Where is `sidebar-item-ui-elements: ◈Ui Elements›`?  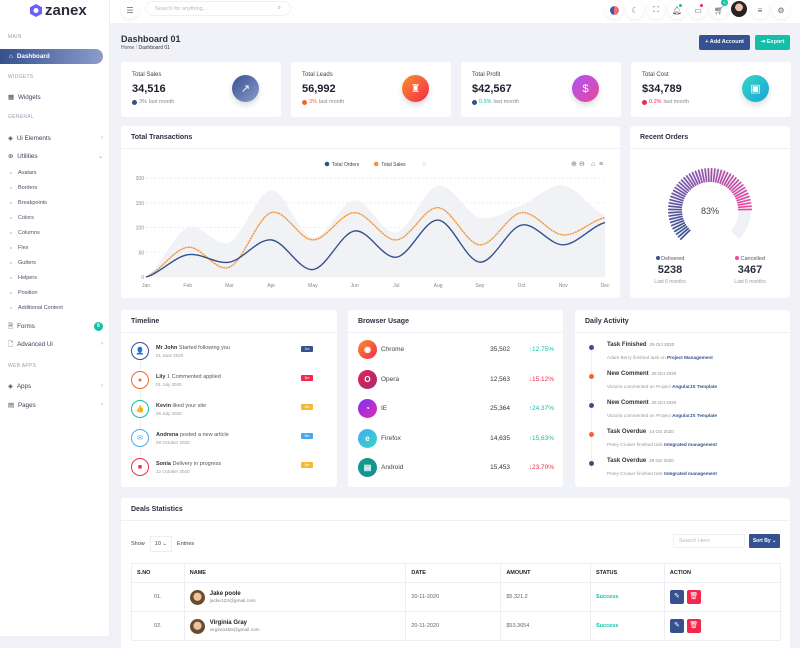 sidebar-item-ui-elements: ◈Ui Elements› is located at coordinates (55, 138).